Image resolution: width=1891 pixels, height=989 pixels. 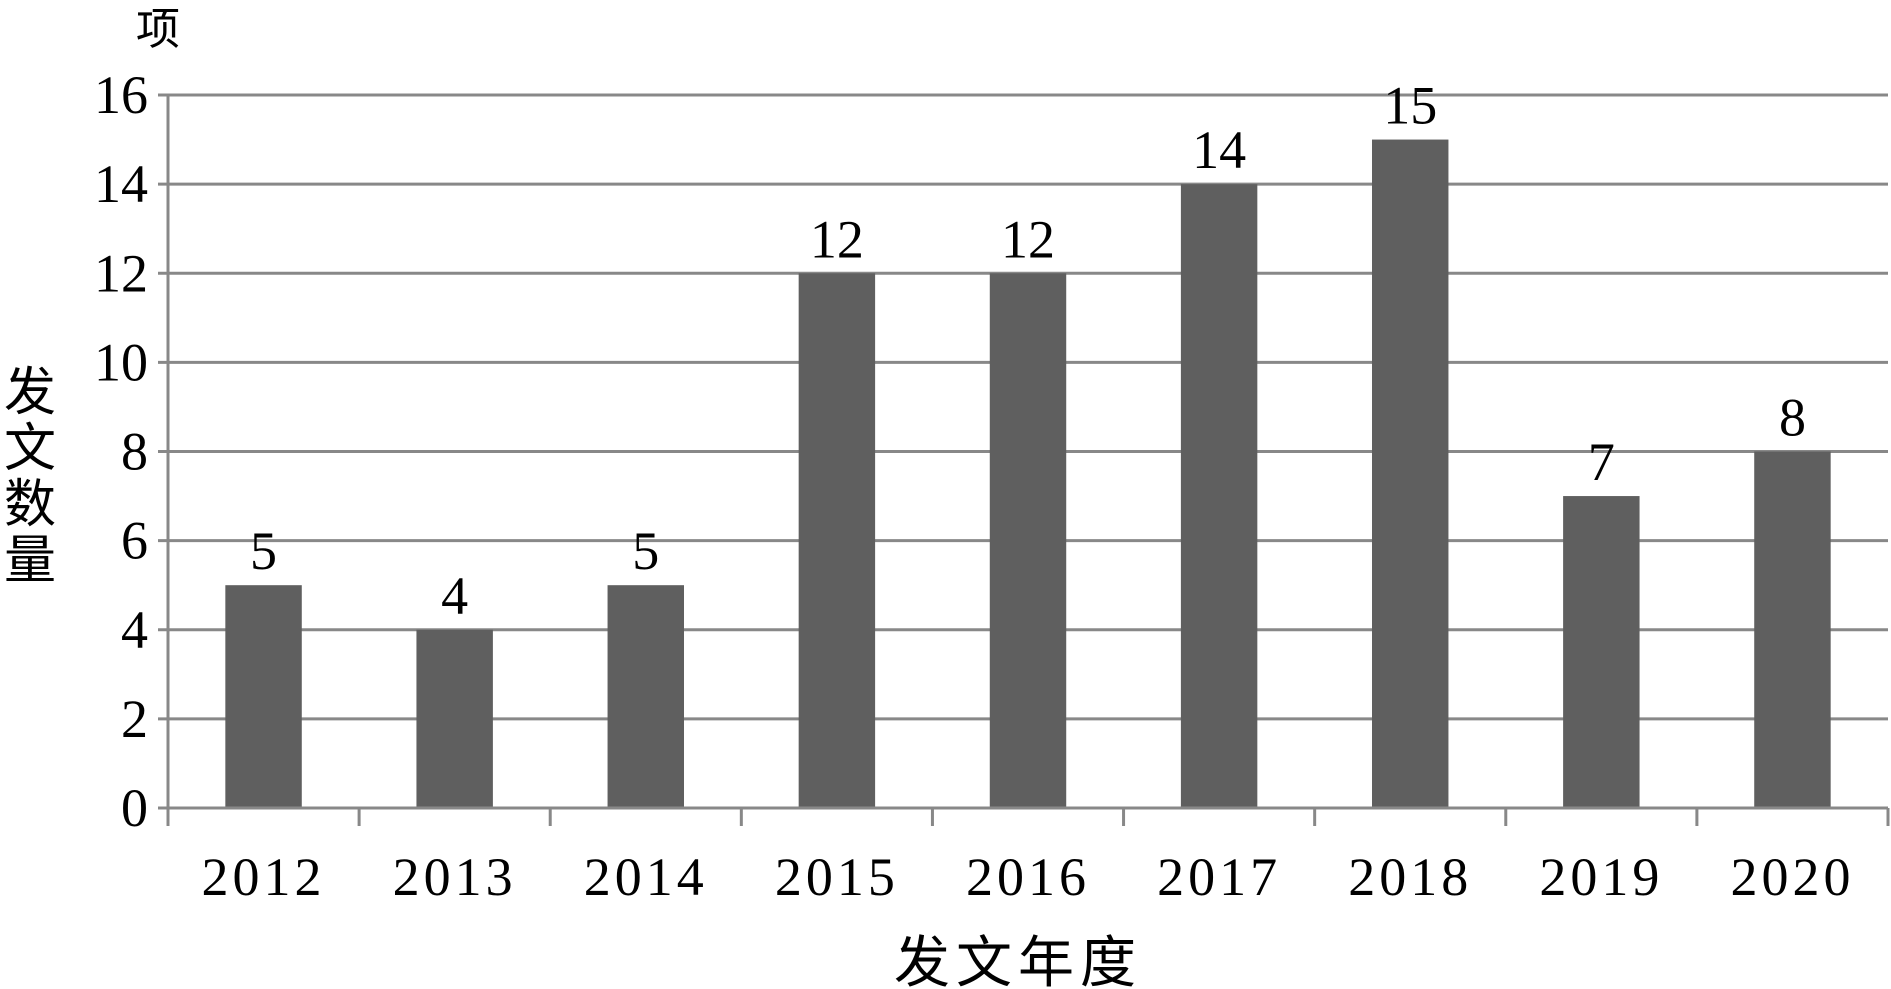 I want to click on x-tick-labels: 2012 2013 2014 2015 2016 2017 2018 2019 2020, so click(x=1028, y=877).